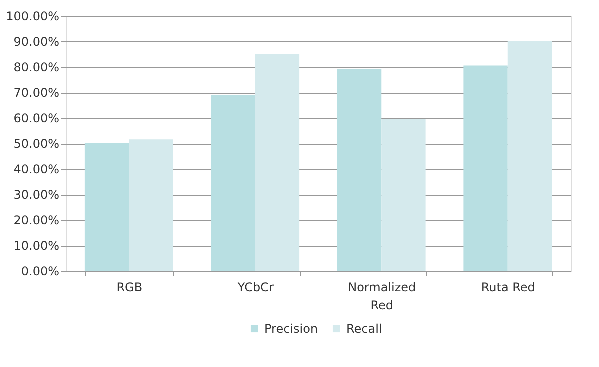  Describe the element at coordinates (37, 67) in the screenshot. I see `y-tick-label: 80.00%` at that location.